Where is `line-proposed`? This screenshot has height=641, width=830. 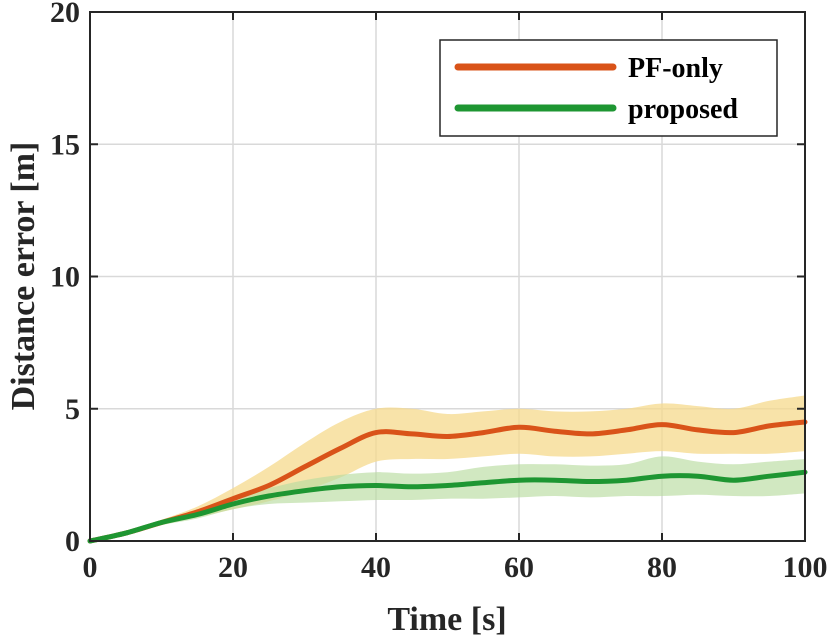
line-proposed is located at coordinates (447, 506).